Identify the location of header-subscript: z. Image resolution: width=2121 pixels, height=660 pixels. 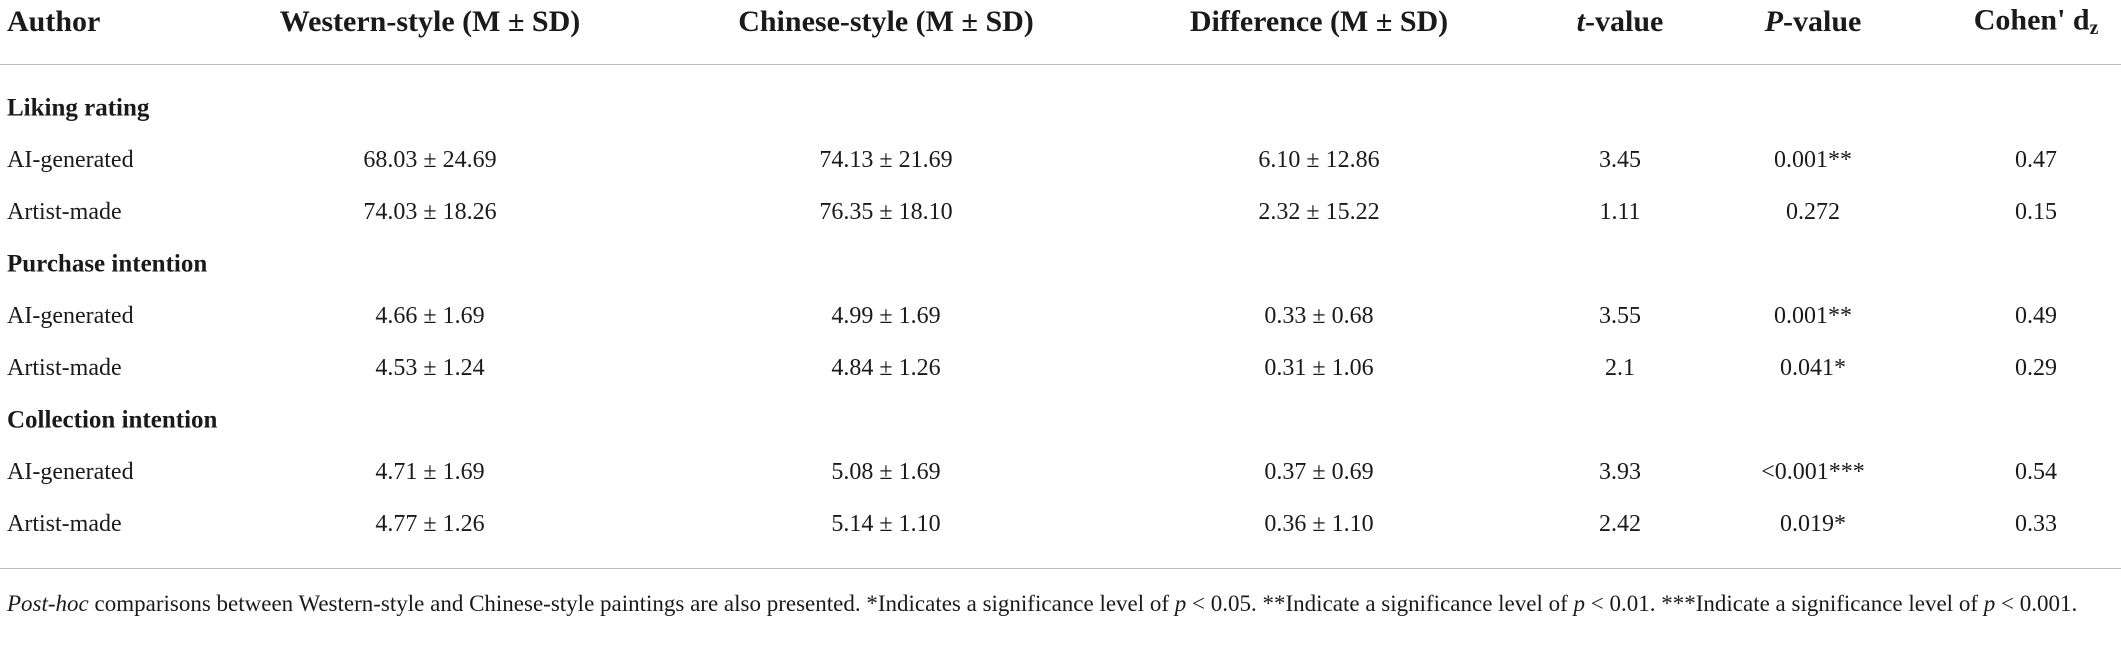
(2094, 29).